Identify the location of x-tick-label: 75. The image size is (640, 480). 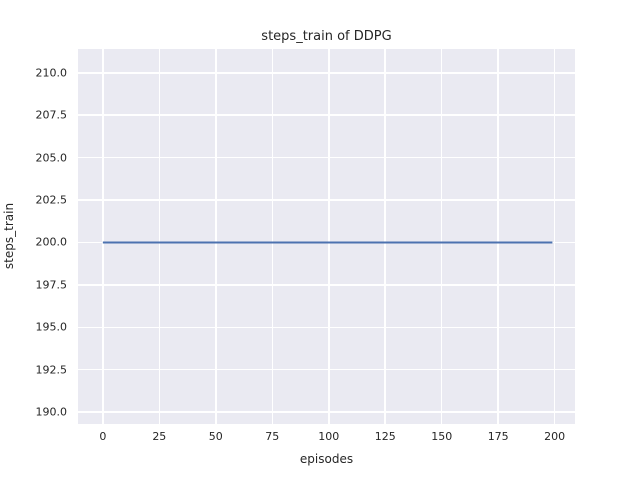
(272, 436).